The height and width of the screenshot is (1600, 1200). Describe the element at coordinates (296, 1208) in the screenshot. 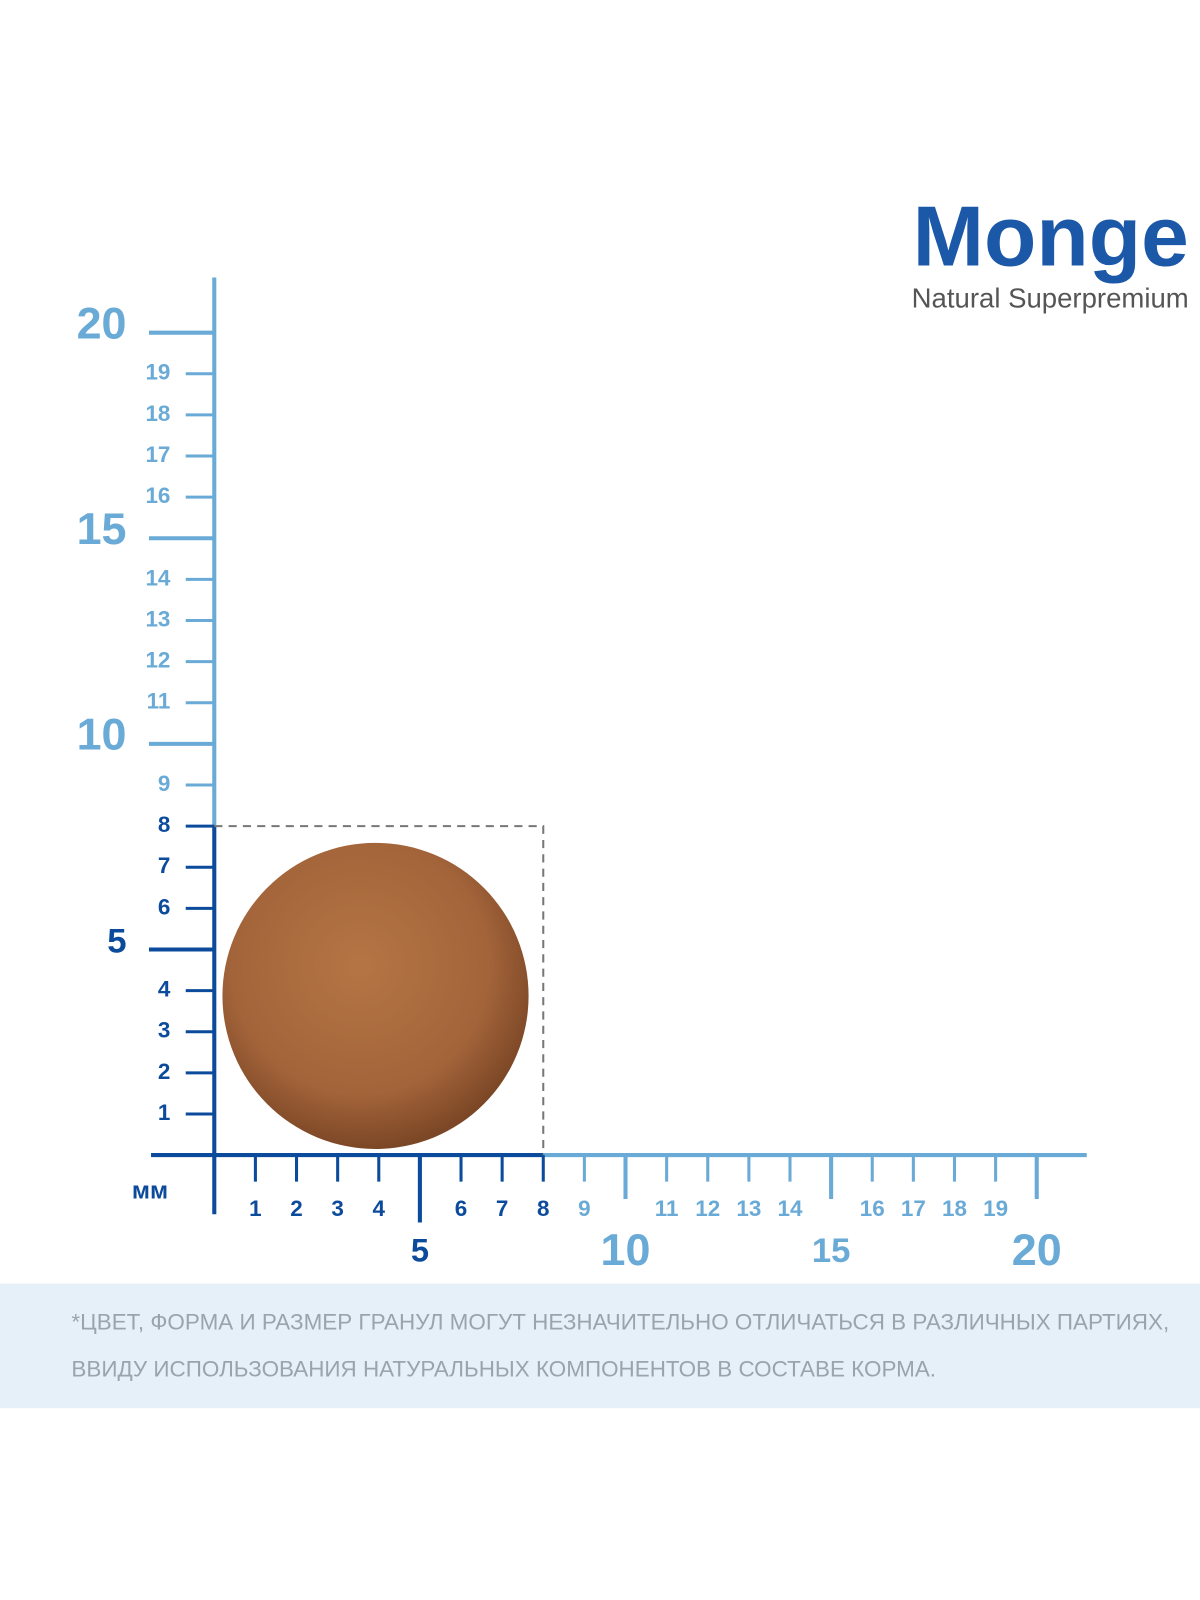

I see `x-tick-label: 2` at that location.